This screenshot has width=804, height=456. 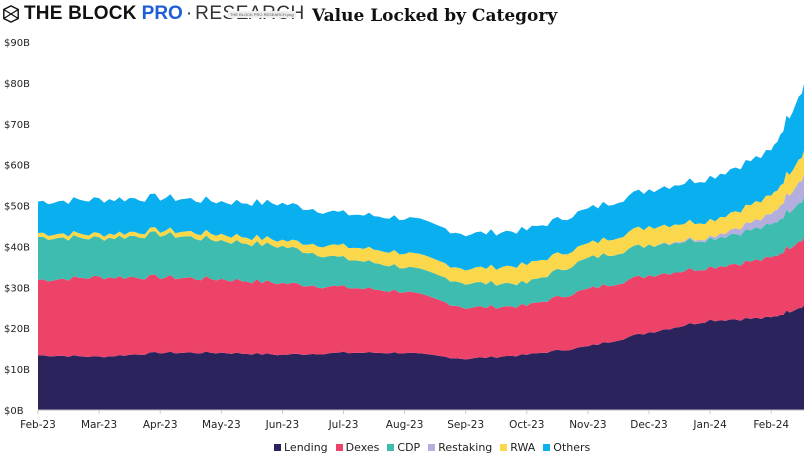 I want to click on legend-label: Lending, so click(x=306, y=447).